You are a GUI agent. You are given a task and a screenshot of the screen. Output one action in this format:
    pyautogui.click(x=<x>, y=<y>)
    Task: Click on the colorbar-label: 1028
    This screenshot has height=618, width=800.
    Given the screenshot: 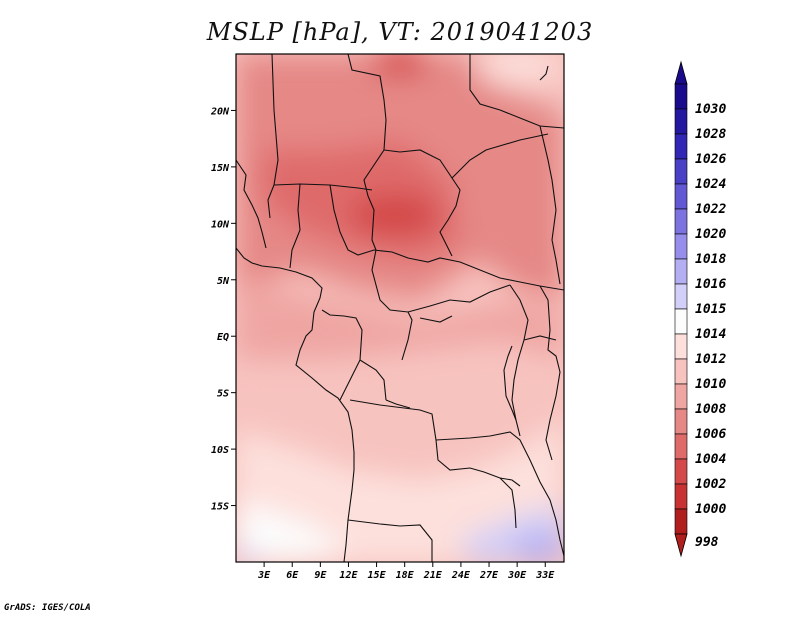 What is the action you would take?
    pyautogui.click(x=710, y=134)
    